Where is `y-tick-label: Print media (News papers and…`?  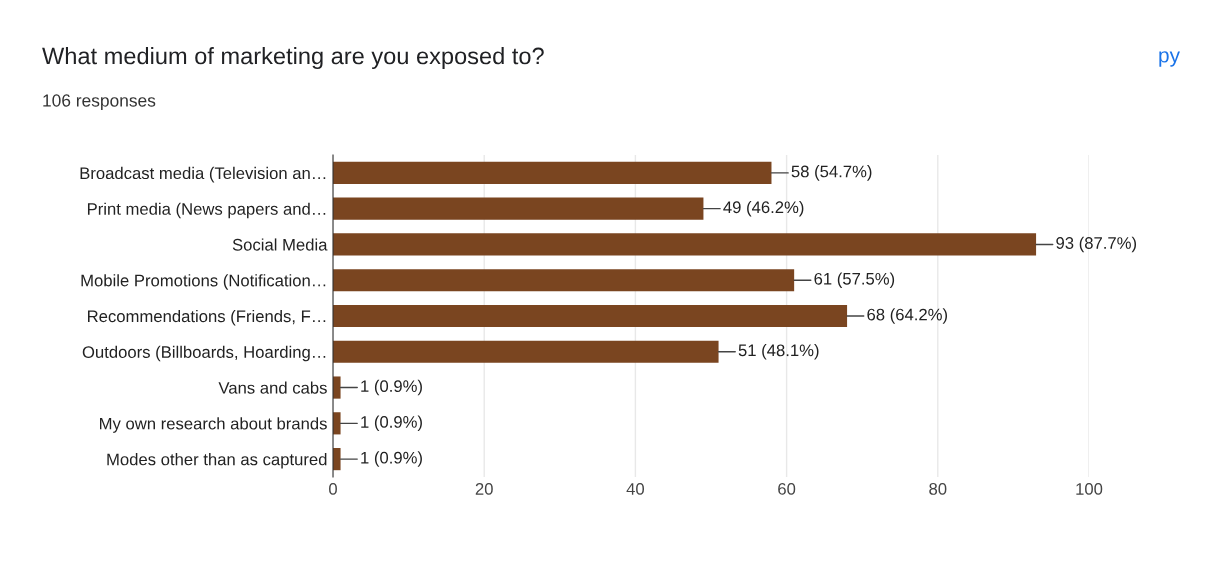 y-tick-label: Print media (News papers and… is located at coordinates (206, 210).